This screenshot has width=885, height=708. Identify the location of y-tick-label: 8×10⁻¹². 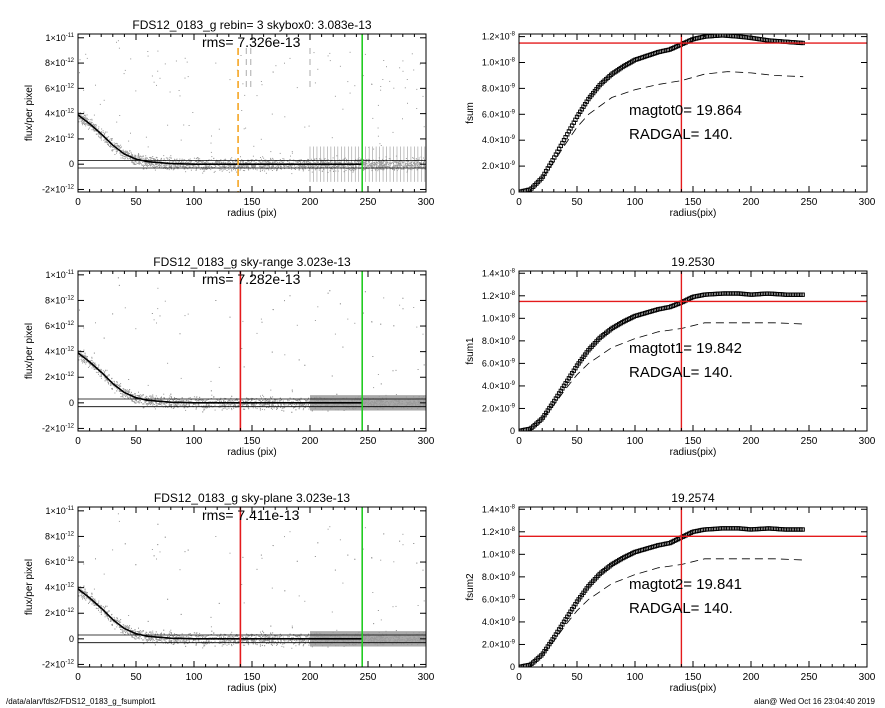
(60, 63).